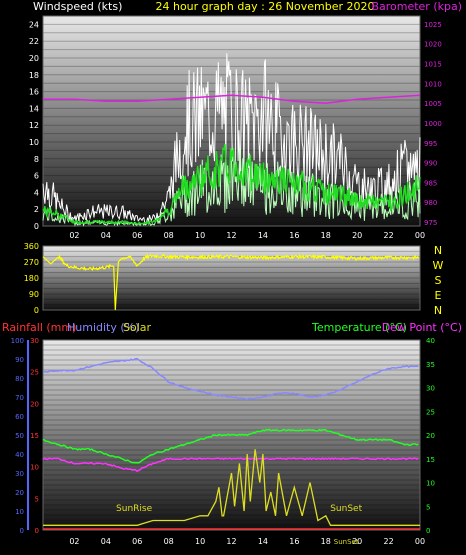 This screenshot has width=466, height=555. Describe the element at coordinates (430, 484) in the screenshot. I see `temperature-y-tick-label: 10` at that location.